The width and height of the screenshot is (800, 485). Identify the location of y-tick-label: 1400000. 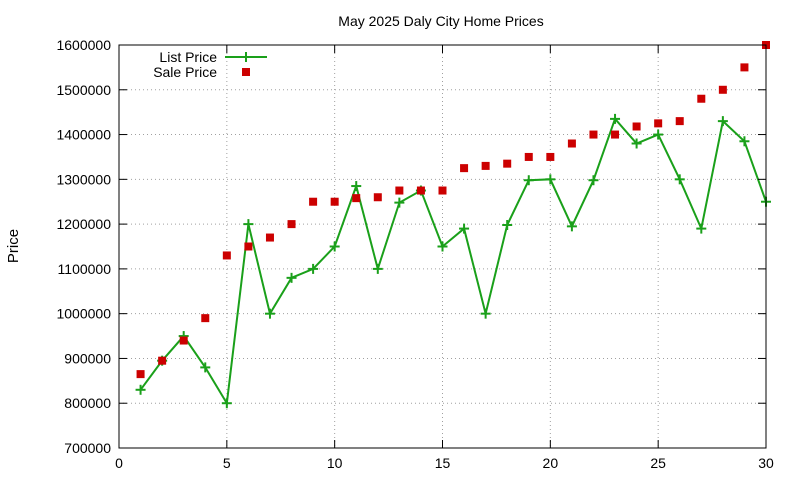
(83, 135).